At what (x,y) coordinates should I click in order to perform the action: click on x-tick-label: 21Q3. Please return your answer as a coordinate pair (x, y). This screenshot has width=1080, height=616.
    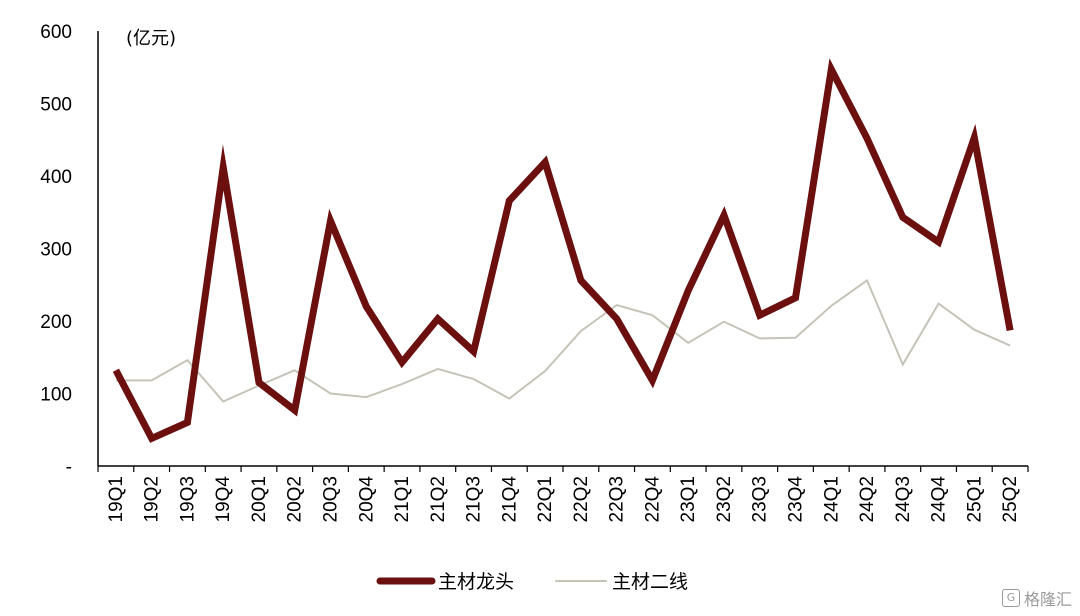
    Looking at the image, I should click on (474, 499).